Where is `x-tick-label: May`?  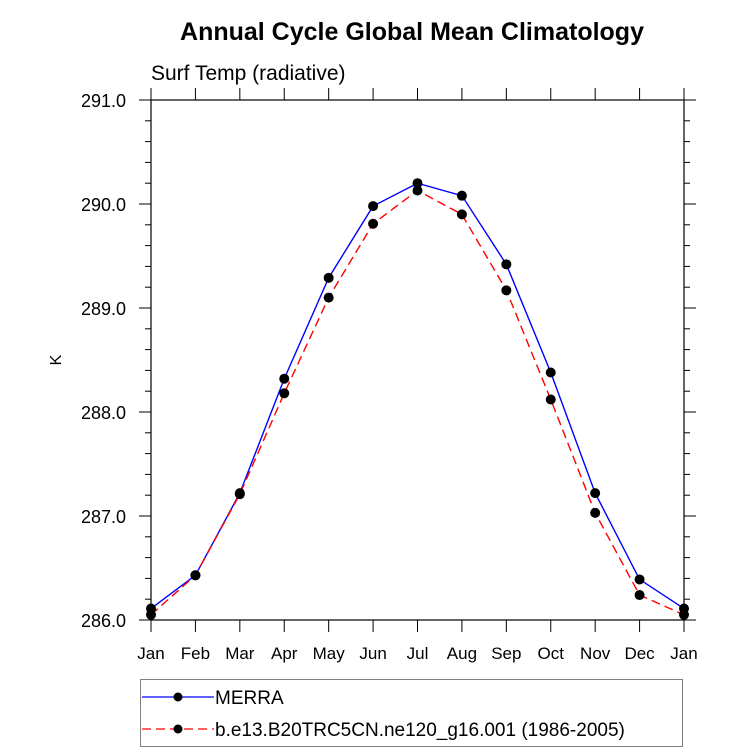
x-tick-label: May is located at coordinates (329, 653).